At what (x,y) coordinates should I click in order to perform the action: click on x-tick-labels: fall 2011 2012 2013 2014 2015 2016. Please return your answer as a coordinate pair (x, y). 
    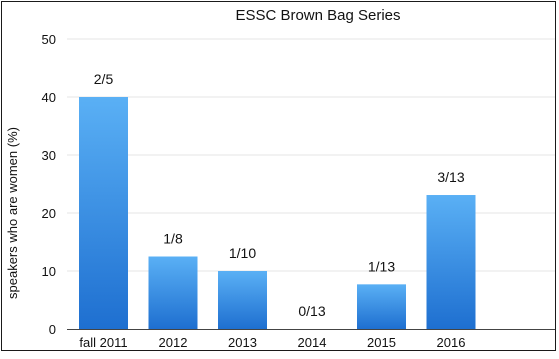
    Looking at the image, I should click on (272, 342).